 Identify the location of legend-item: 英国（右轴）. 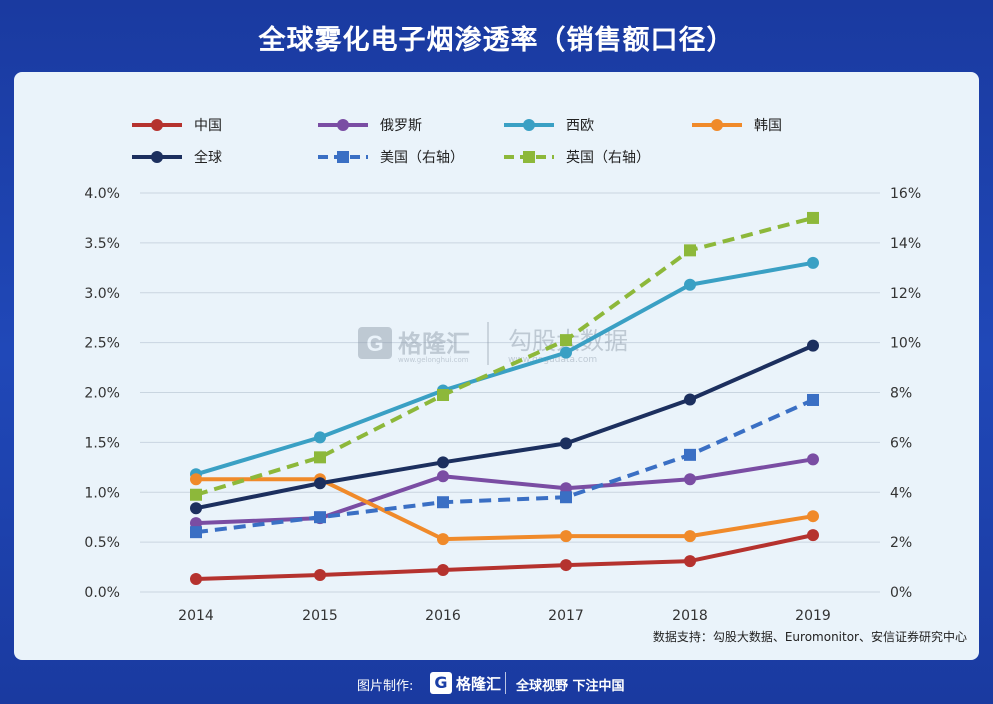
(577, 157).